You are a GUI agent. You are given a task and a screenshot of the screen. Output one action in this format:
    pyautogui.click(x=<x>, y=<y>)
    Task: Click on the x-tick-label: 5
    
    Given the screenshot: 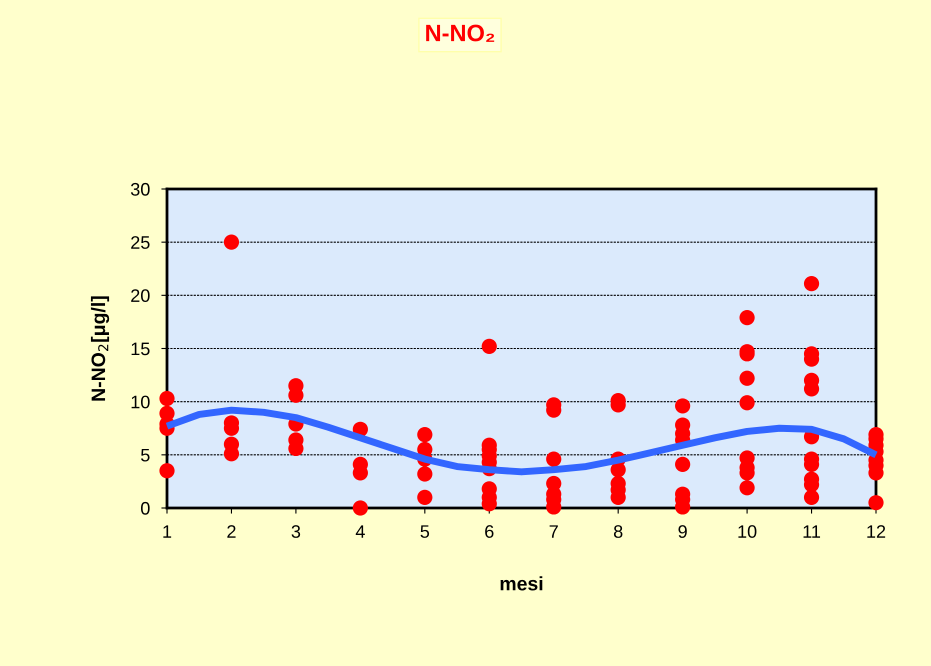 What is the action you would take?
    pyautogui.click(x=425, y=531)
    